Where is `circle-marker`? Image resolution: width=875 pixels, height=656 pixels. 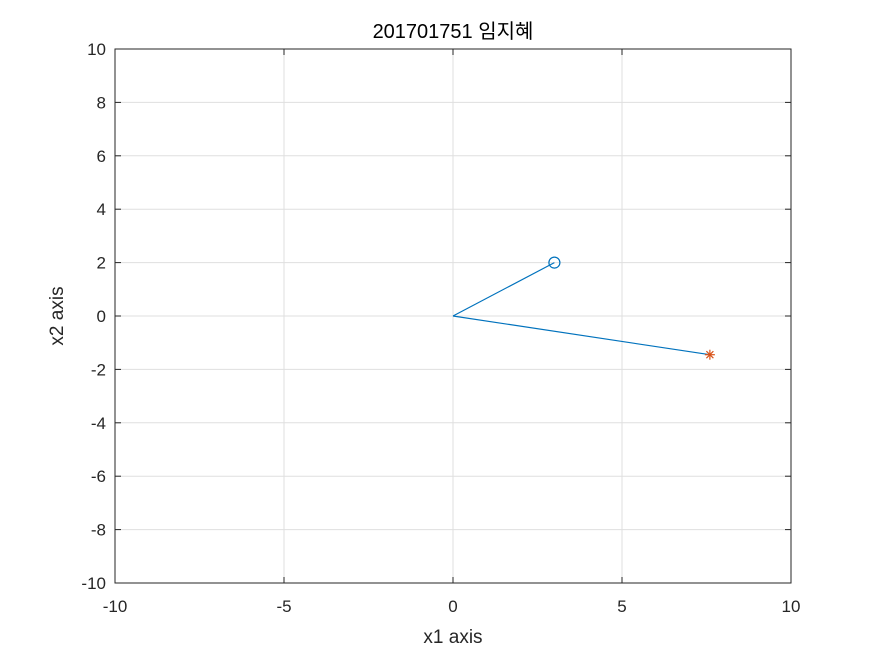
circle-marker is located at coordinates (554, 262).